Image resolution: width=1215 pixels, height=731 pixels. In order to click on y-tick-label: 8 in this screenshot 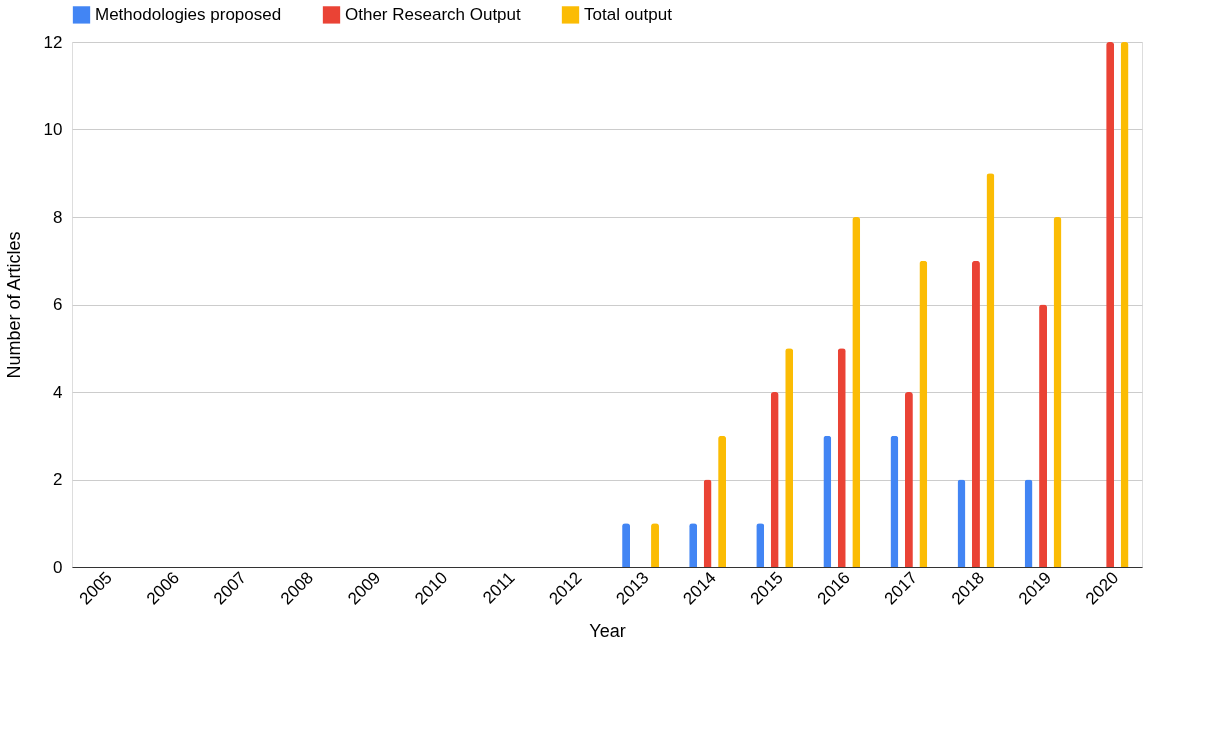, I will do `click(58, 217)`.